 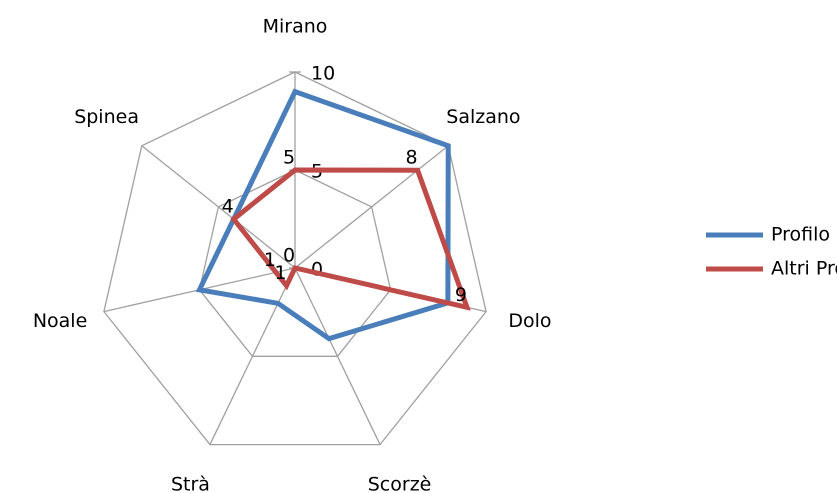 What do you see at coordinates (804, 269) in the screenshot?
I see `legend-label: Altri Profili` at bounding box center [804, 269].